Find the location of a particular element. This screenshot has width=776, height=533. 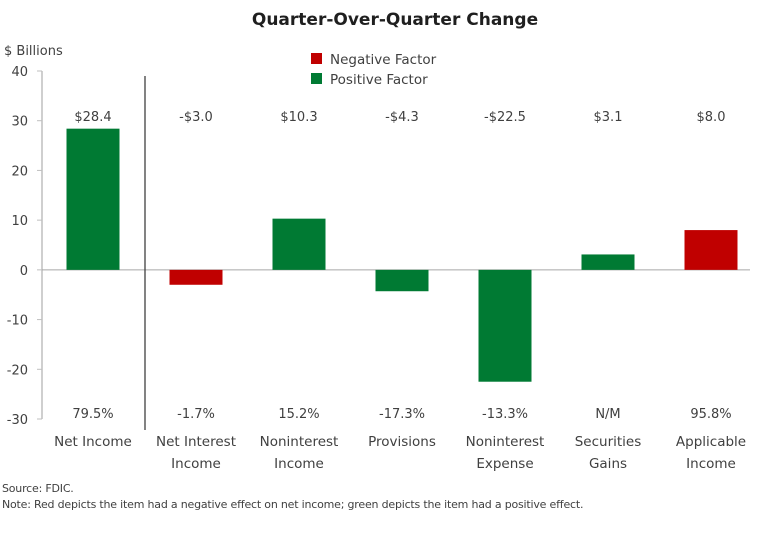

percent-label: -13.3% is located at coordinates (505, 414).